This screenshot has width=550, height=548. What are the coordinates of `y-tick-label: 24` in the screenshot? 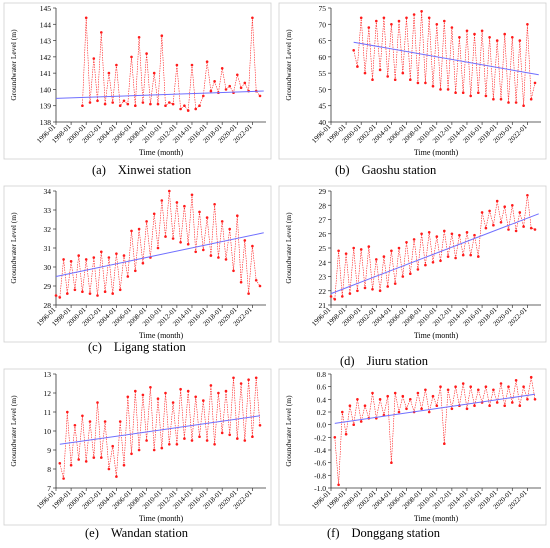 It's located at (323, 262).